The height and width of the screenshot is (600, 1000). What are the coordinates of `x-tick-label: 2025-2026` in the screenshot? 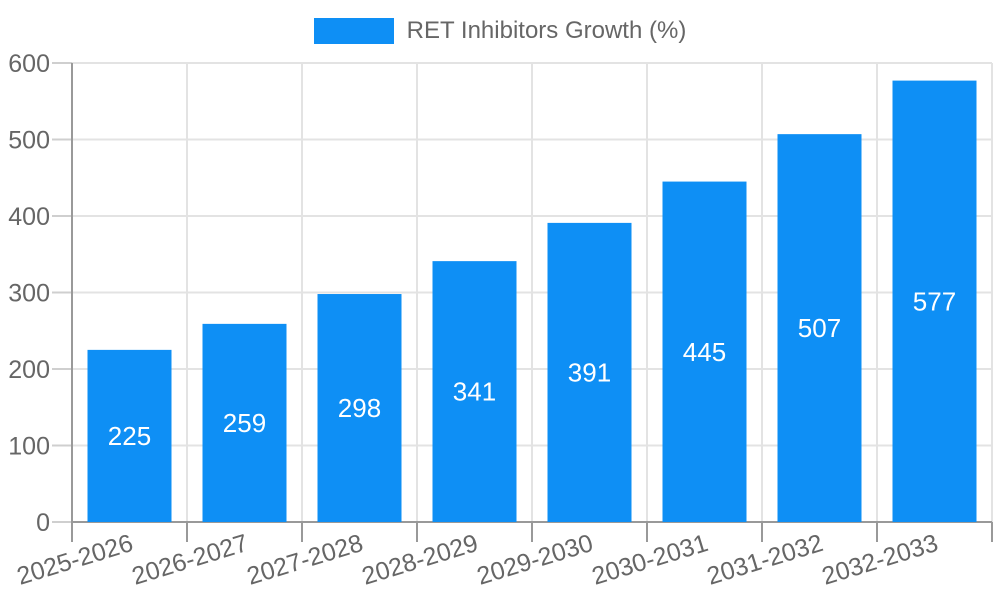 It's located at (75, 560).